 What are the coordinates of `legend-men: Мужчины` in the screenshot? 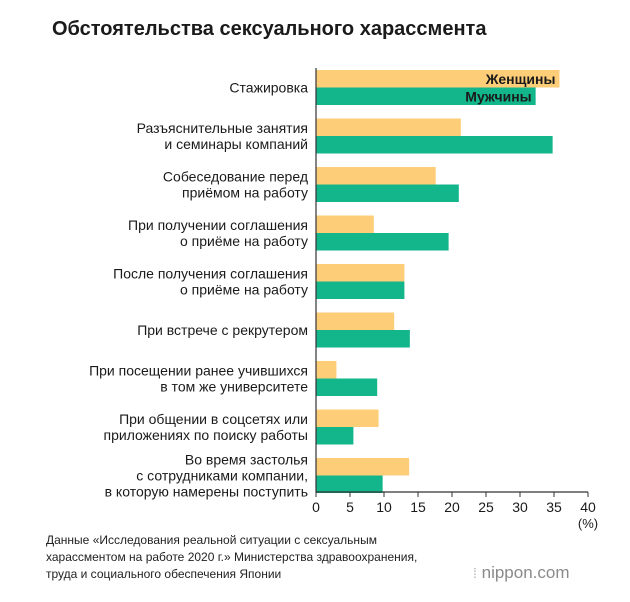 It's located at (498, 96).